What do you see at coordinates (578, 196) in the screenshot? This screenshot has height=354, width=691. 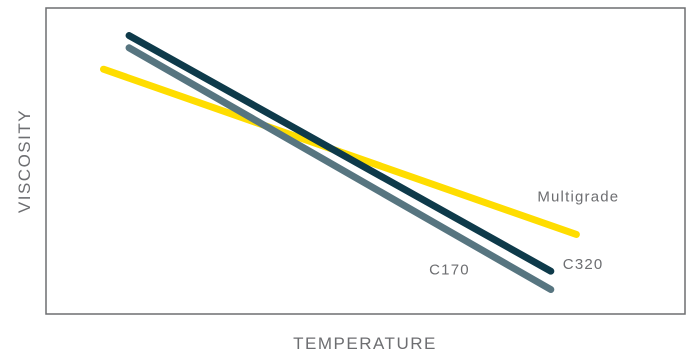 I see `series-label-multigrade: Multigrade` at bounding box center [578, 196].